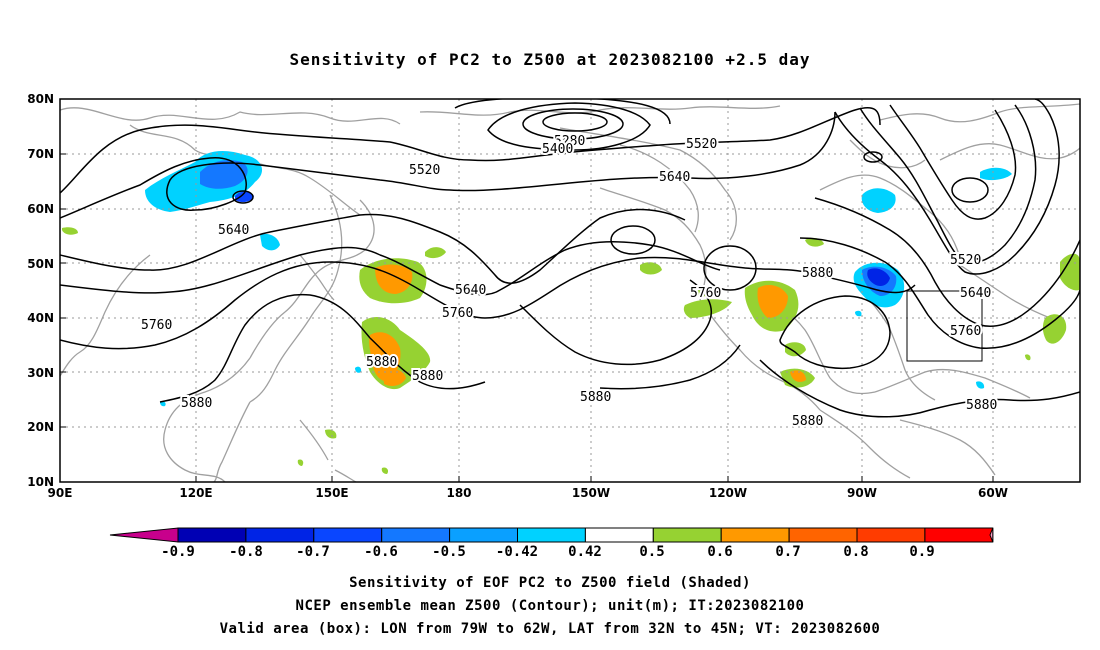 This screenshot has width=1100, height=650. I want to click on shade-greenland-blue, so click(996, 174).